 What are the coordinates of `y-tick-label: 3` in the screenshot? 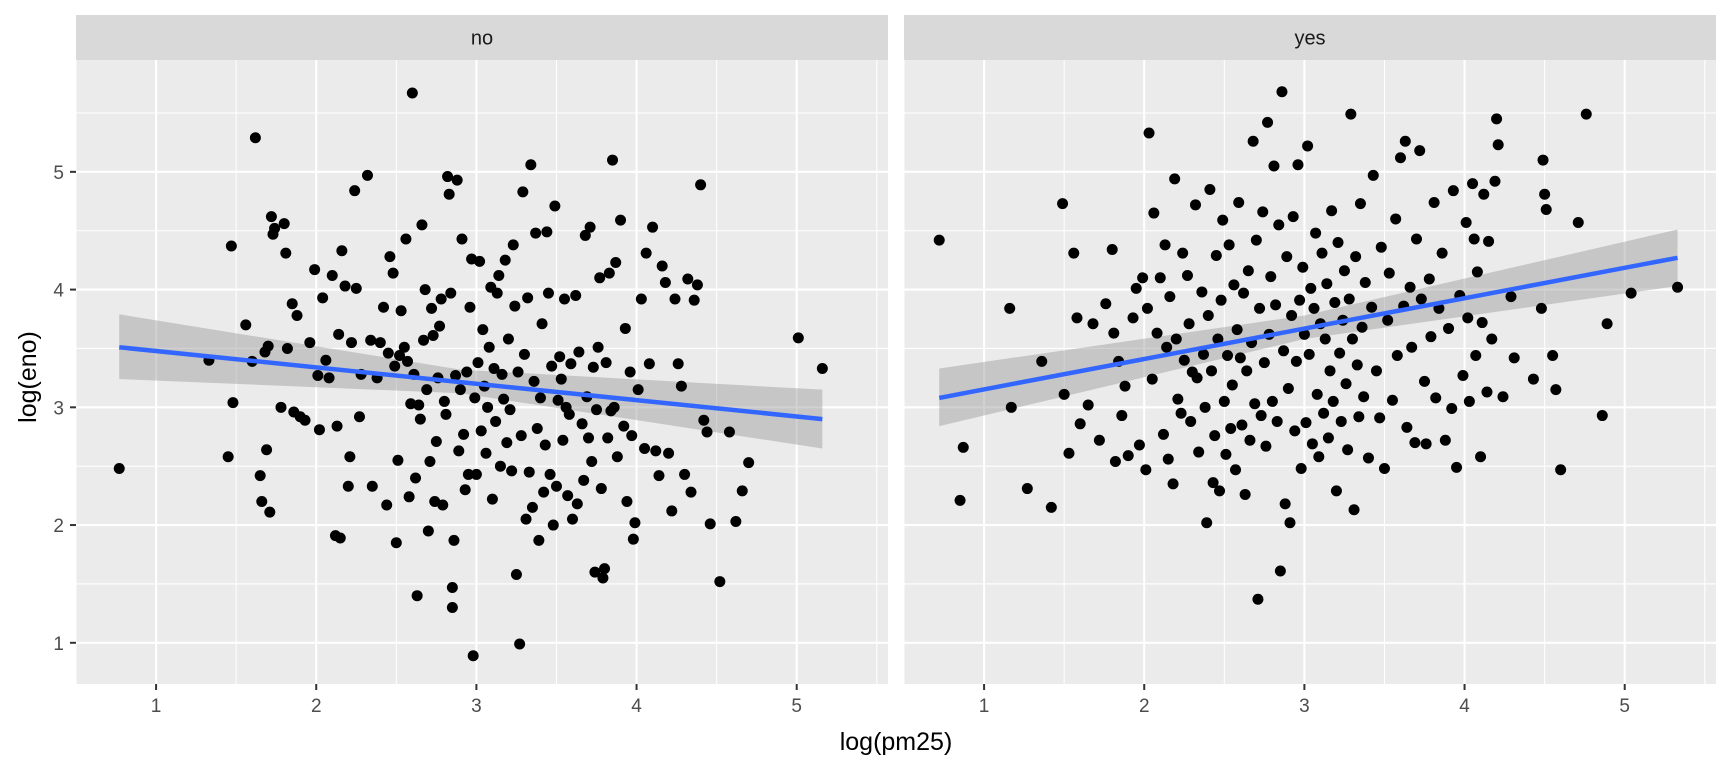 It's located at (58, 408).